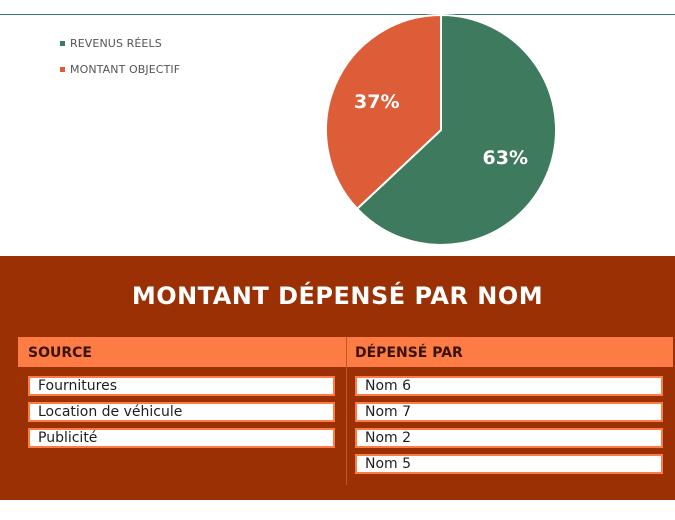 The image size is (675, 520). I want to click on legend-swatch-montant-objectif, so click(62, 69).